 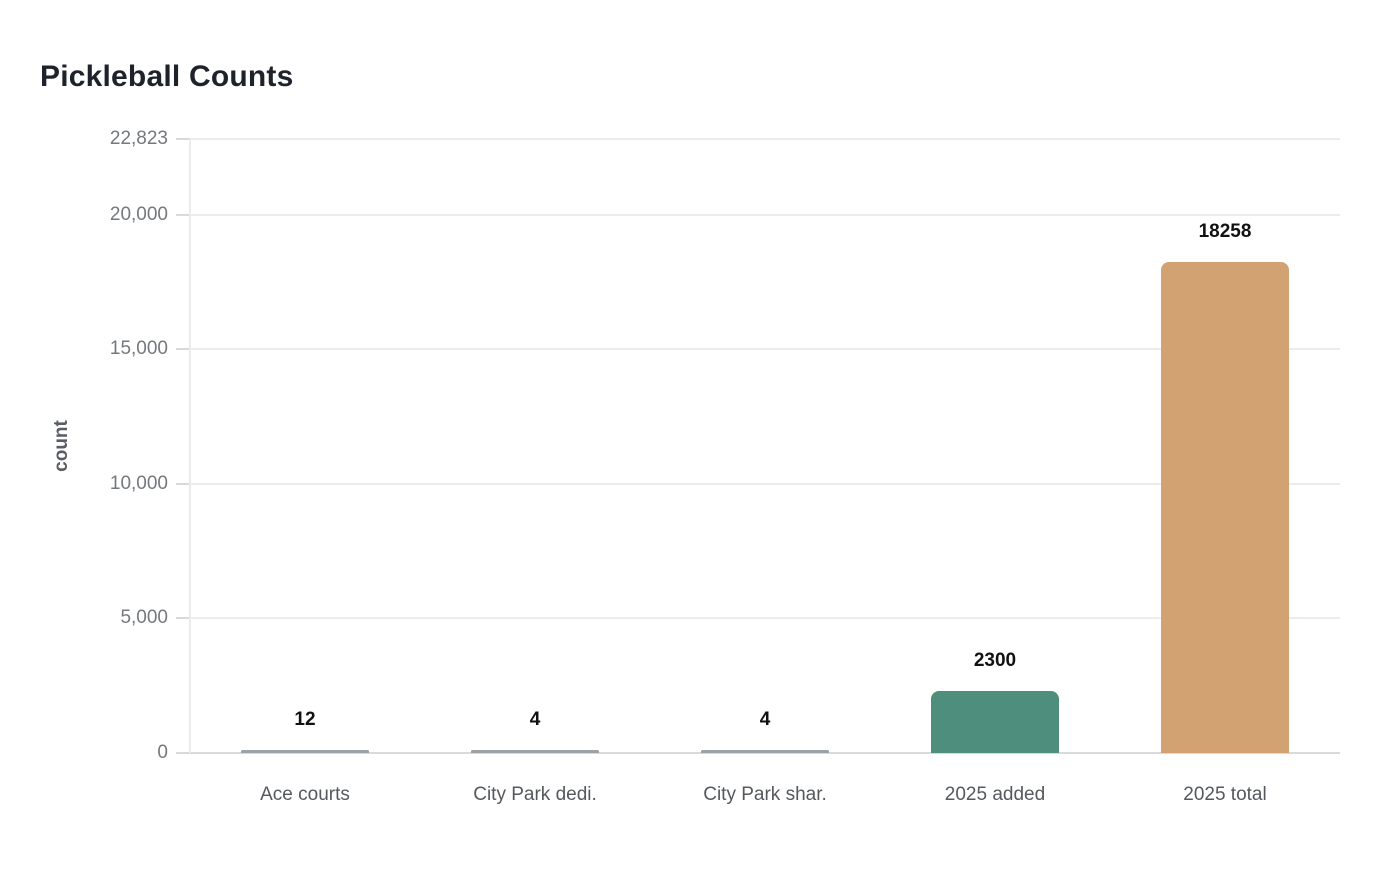 What do you see at coordinates (305, 751) in the screenshot?
I see `bar-ace-courts` at bounding box center [305, 751].